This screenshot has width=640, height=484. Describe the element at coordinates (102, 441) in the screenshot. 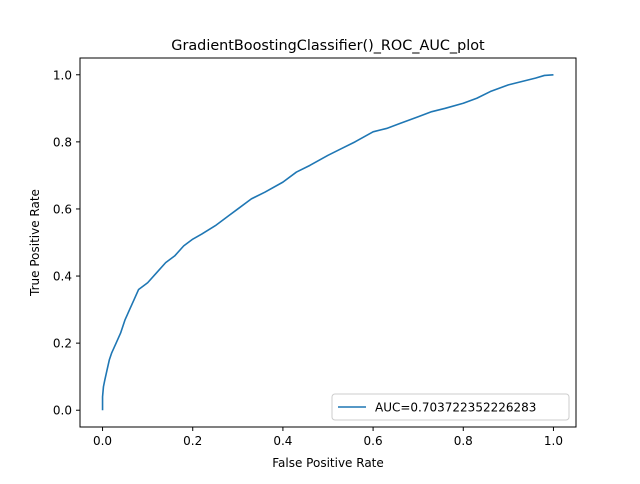

I see `x-tick-label: 0.0` at that location.